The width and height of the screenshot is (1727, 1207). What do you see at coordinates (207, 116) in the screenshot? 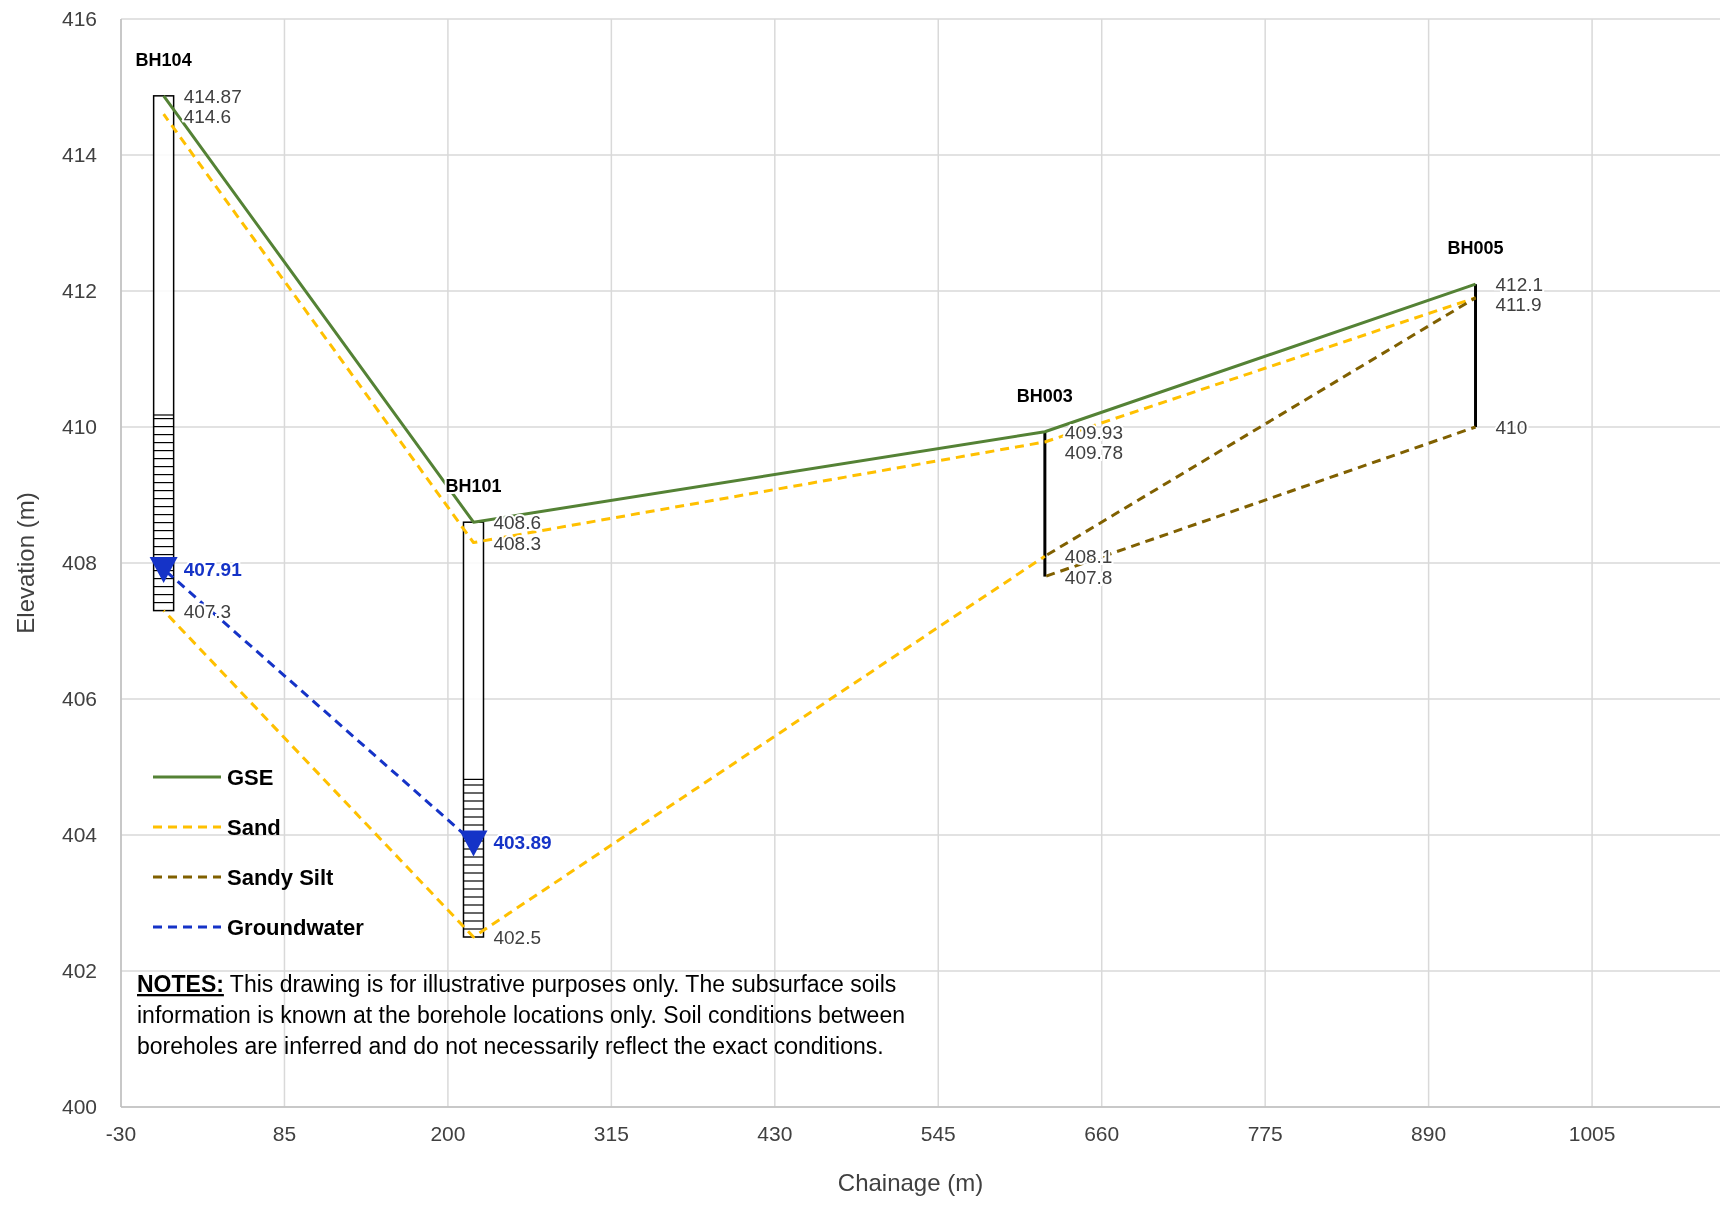
I see `data-label: 414.6` at bounding box center [207, 116].